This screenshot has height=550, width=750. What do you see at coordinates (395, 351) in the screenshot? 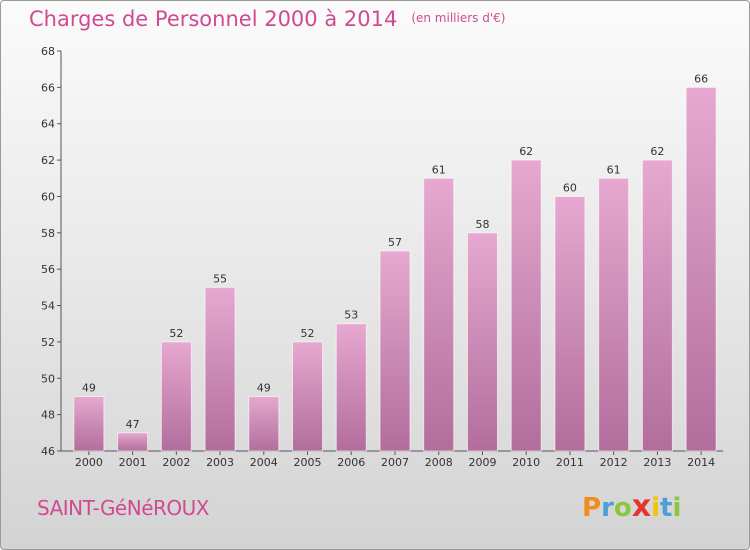
I see `bar-2007` at bounding box center [395, 351].